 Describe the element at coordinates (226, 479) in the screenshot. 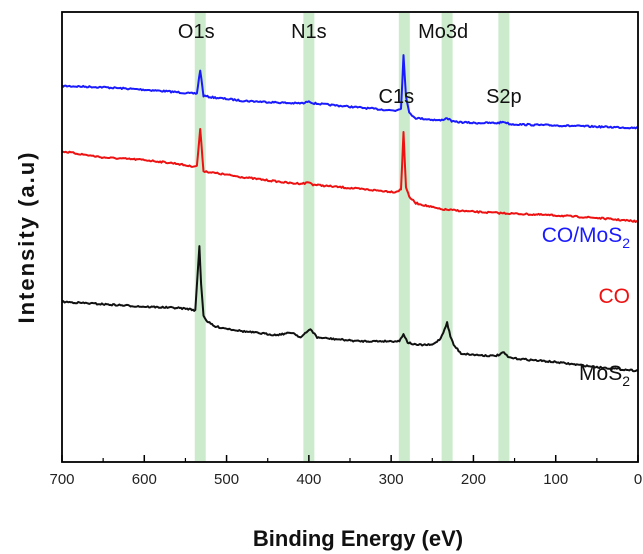

I see `x-tick-label: 500` at that location.